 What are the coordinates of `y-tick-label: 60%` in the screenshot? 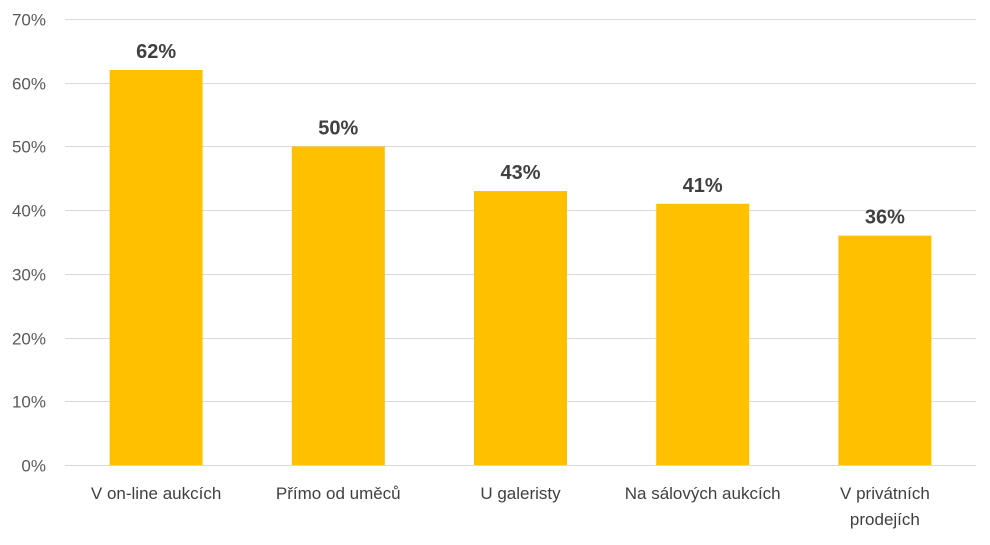 It's located at (29, 84).